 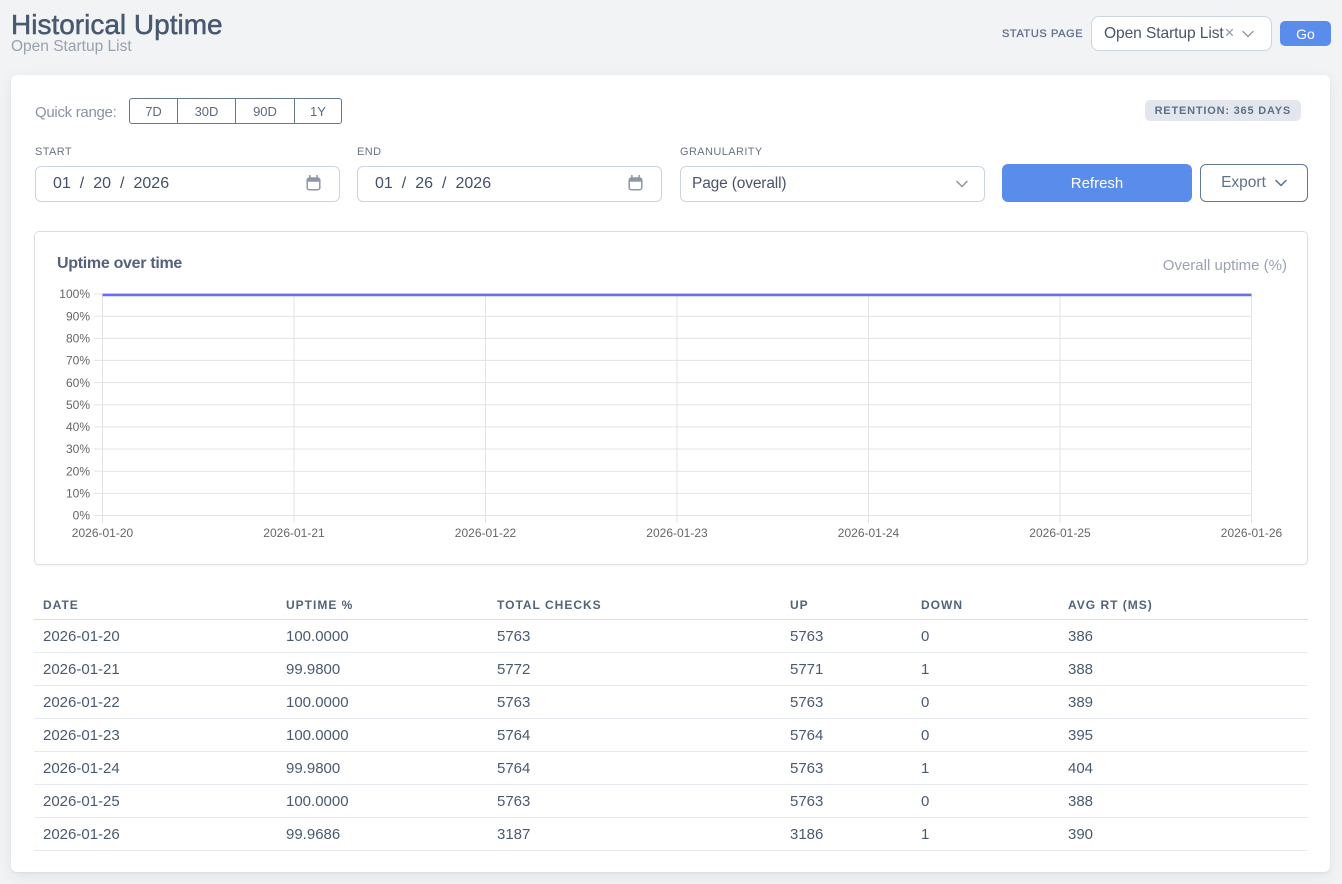 What do you see at coordinates (78, 405) in the screenshot?
I see `svg-text: 50%` at bounding box center [78, 405].